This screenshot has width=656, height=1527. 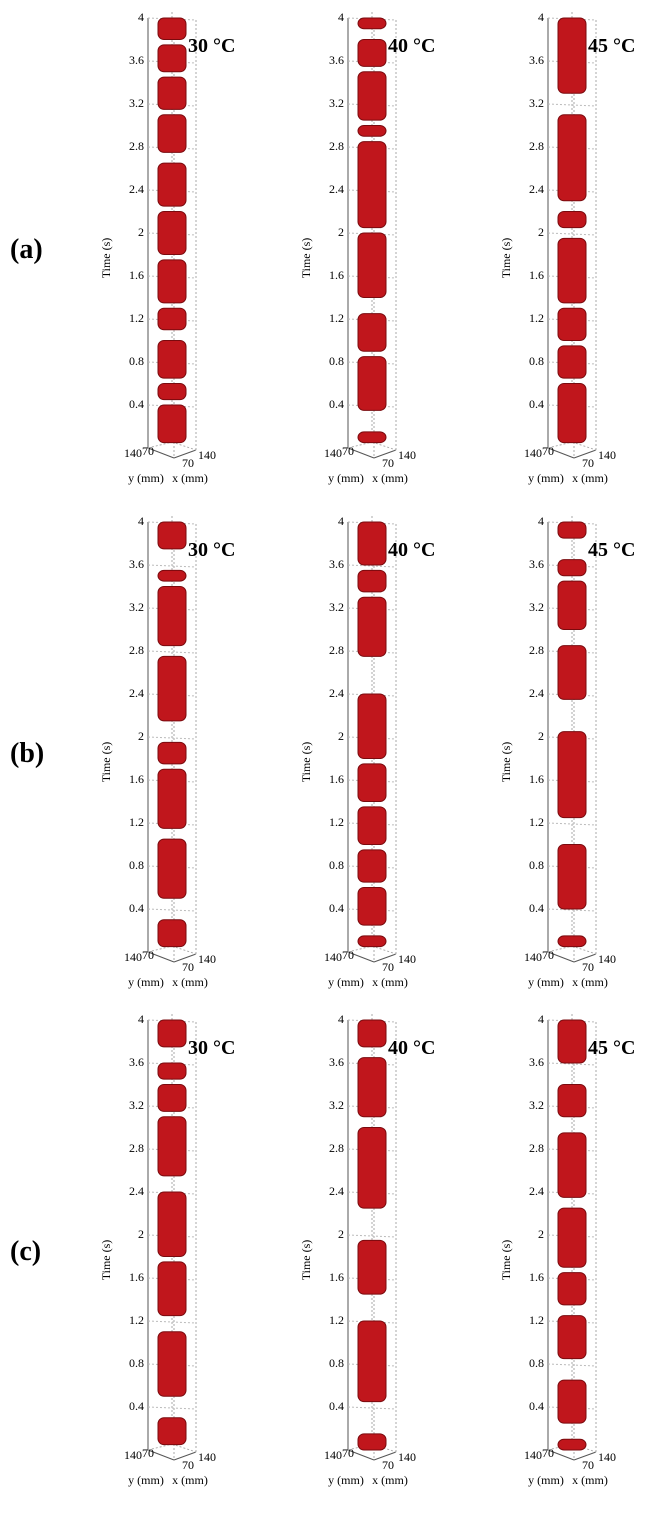 I want to click on z-tick-label: 0.4, so click(x=336, y=908).